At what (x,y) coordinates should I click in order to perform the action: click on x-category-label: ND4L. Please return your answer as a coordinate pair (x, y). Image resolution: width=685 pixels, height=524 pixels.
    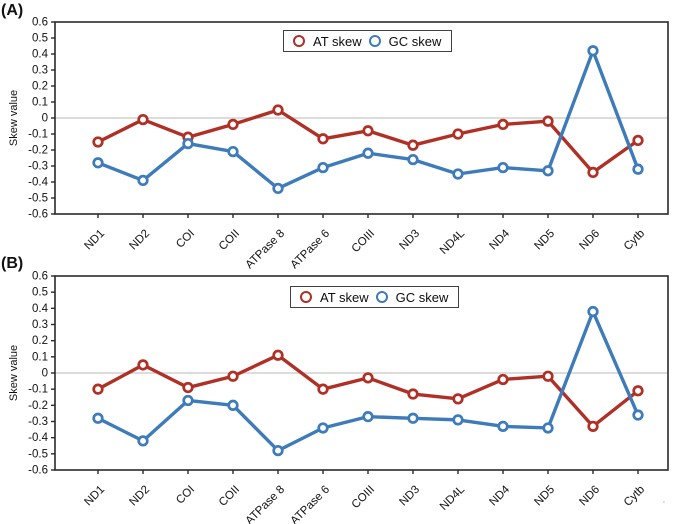
    Looking at the image, I should click on (453, 498).